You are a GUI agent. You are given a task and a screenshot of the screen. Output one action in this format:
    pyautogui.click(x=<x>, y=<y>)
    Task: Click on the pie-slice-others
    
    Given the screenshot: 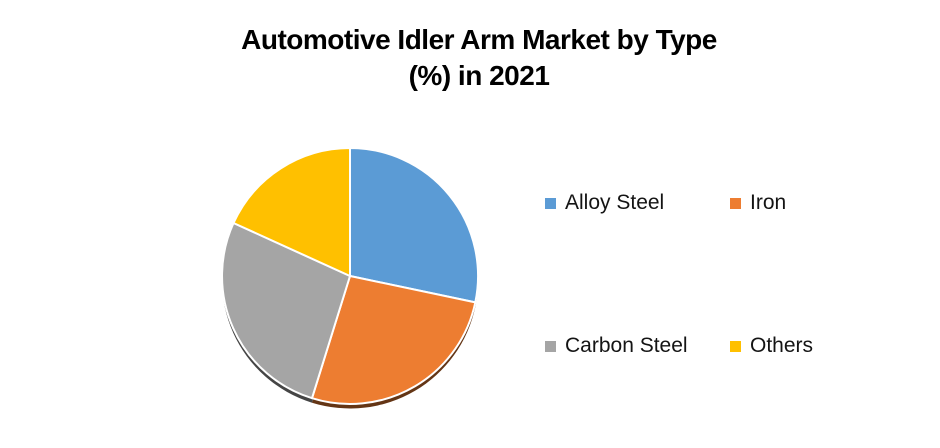 What is the action you would take?
    pyautogui.click(x=291, y=212)
    